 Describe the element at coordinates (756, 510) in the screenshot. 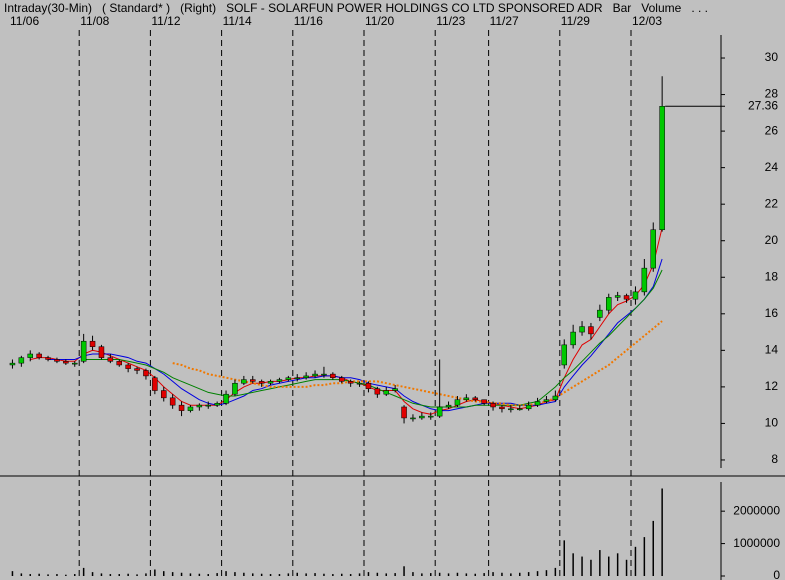

I see `y-tick-label: 2000000` at that location.